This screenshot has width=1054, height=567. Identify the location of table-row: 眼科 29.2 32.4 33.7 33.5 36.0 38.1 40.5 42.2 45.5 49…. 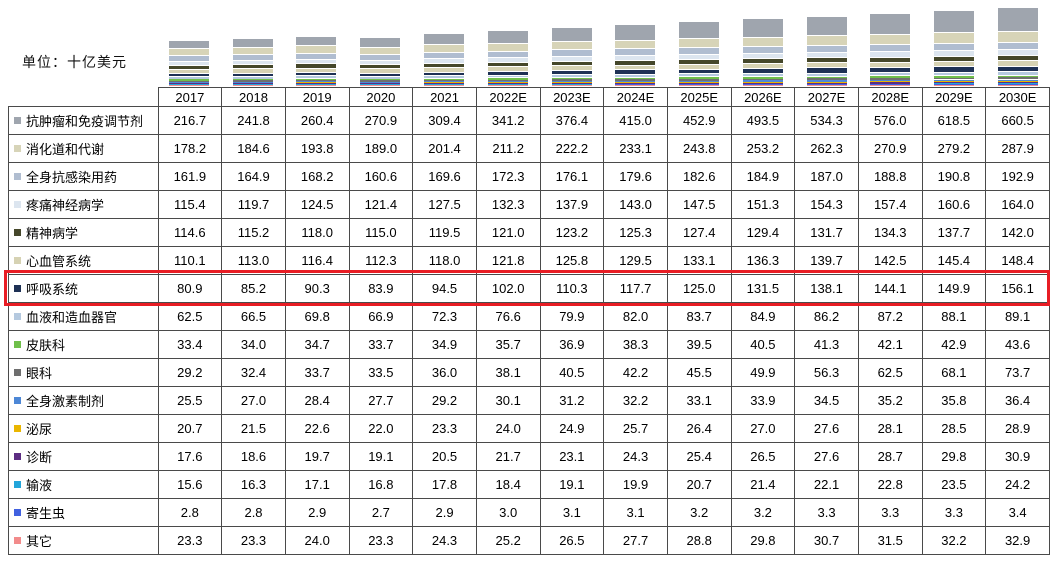
(529, 372).